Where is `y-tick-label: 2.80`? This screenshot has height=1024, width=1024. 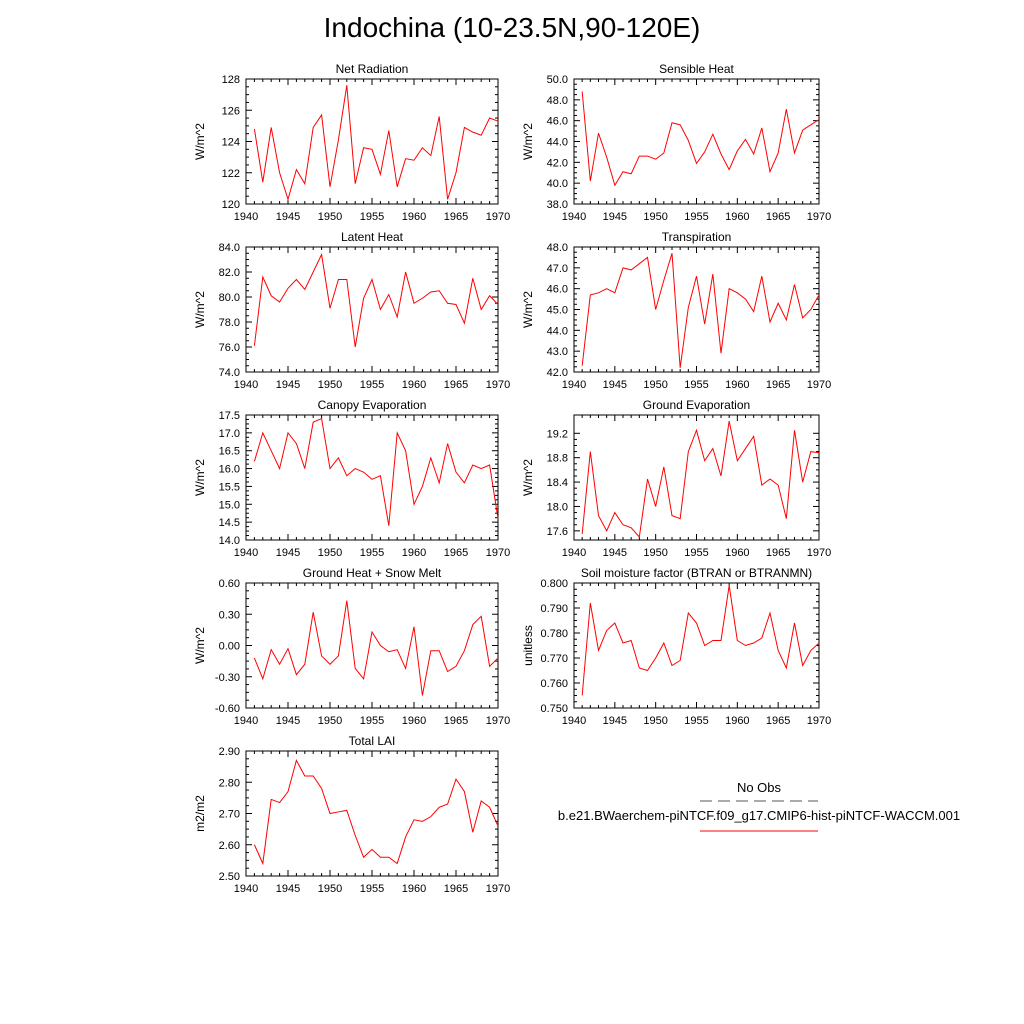 y-tick-label: 2.80 is located at coordinates (229, 783).